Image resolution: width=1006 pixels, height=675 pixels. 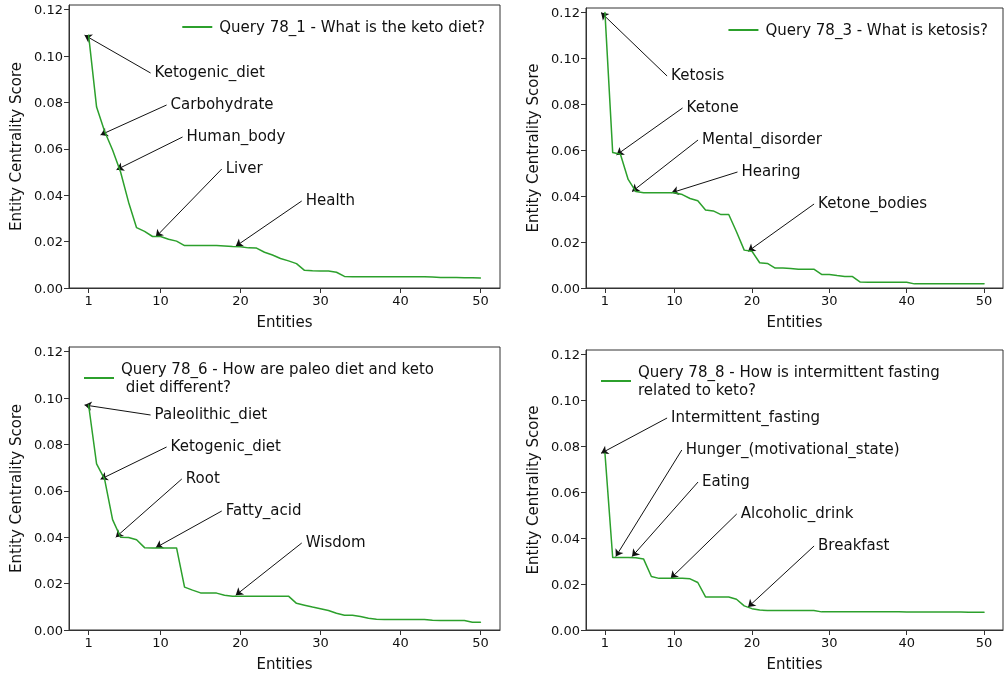 I want to click on annotation: Ketone, so click(x=712, y=106).